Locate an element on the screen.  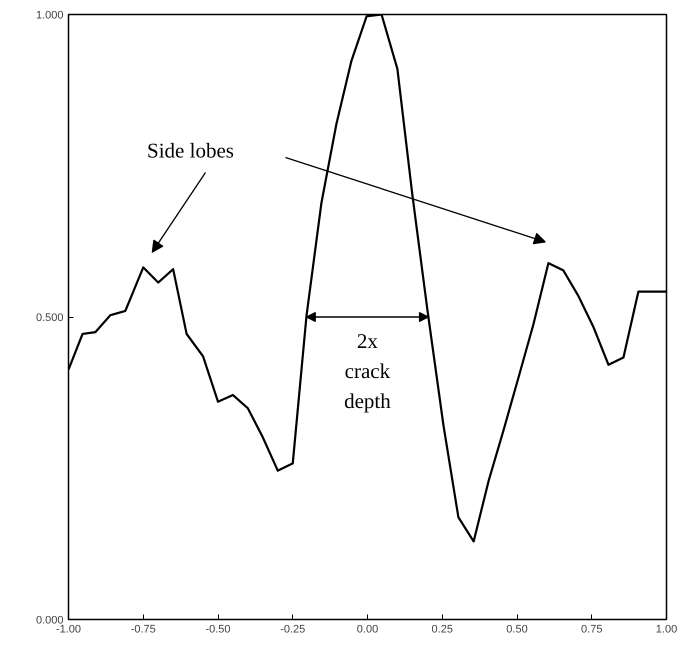
x-tick-label: -1.00 is located at coordinates (69, 630).